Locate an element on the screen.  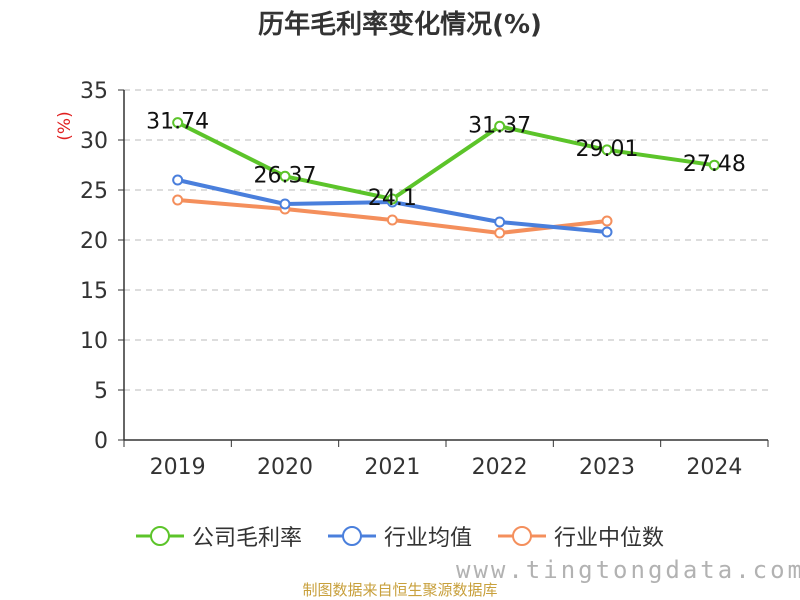
x-tick-label: 2021 is located at coordinates (392, 467).